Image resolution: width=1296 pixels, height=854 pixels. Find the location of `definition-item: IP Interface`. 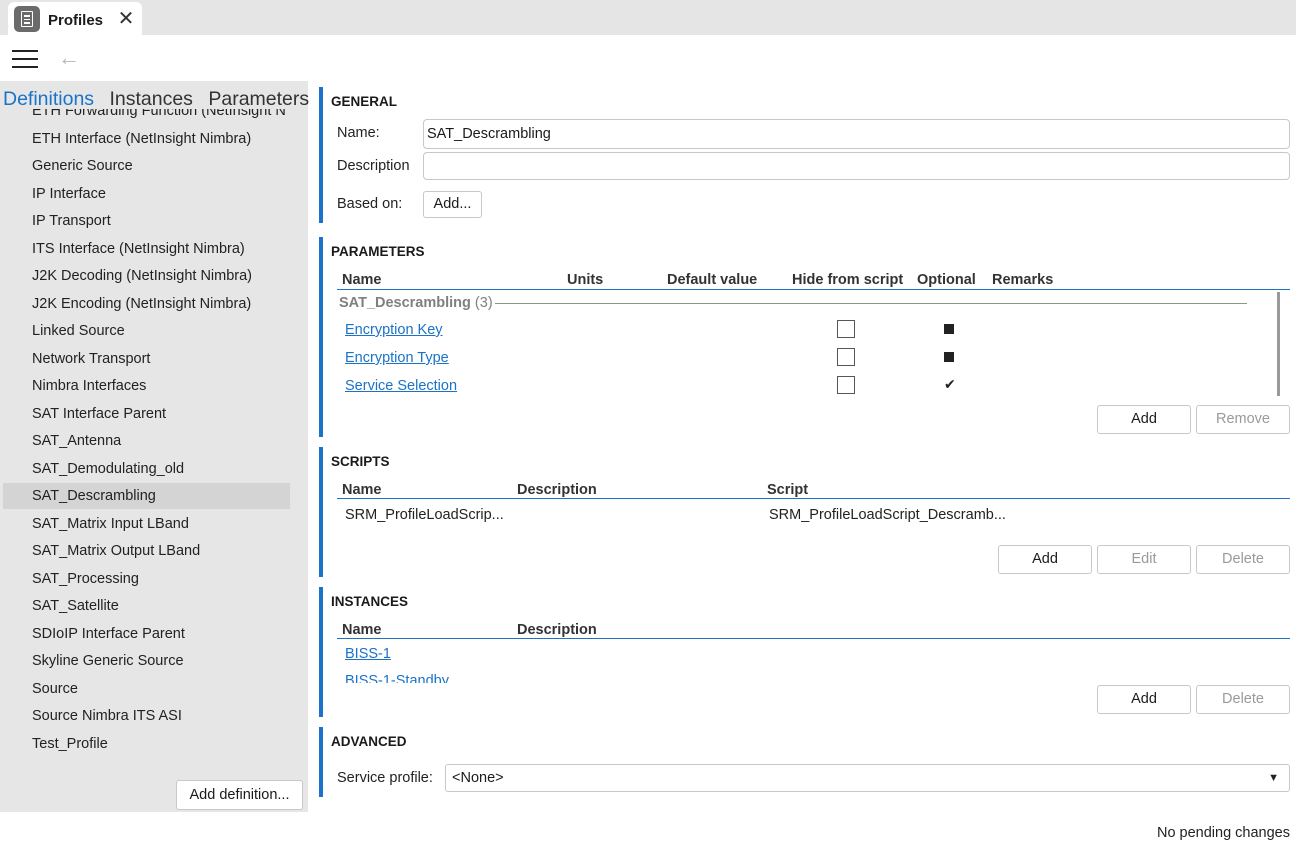

definition-item: IP Interface is located at coordinates (69, 193).